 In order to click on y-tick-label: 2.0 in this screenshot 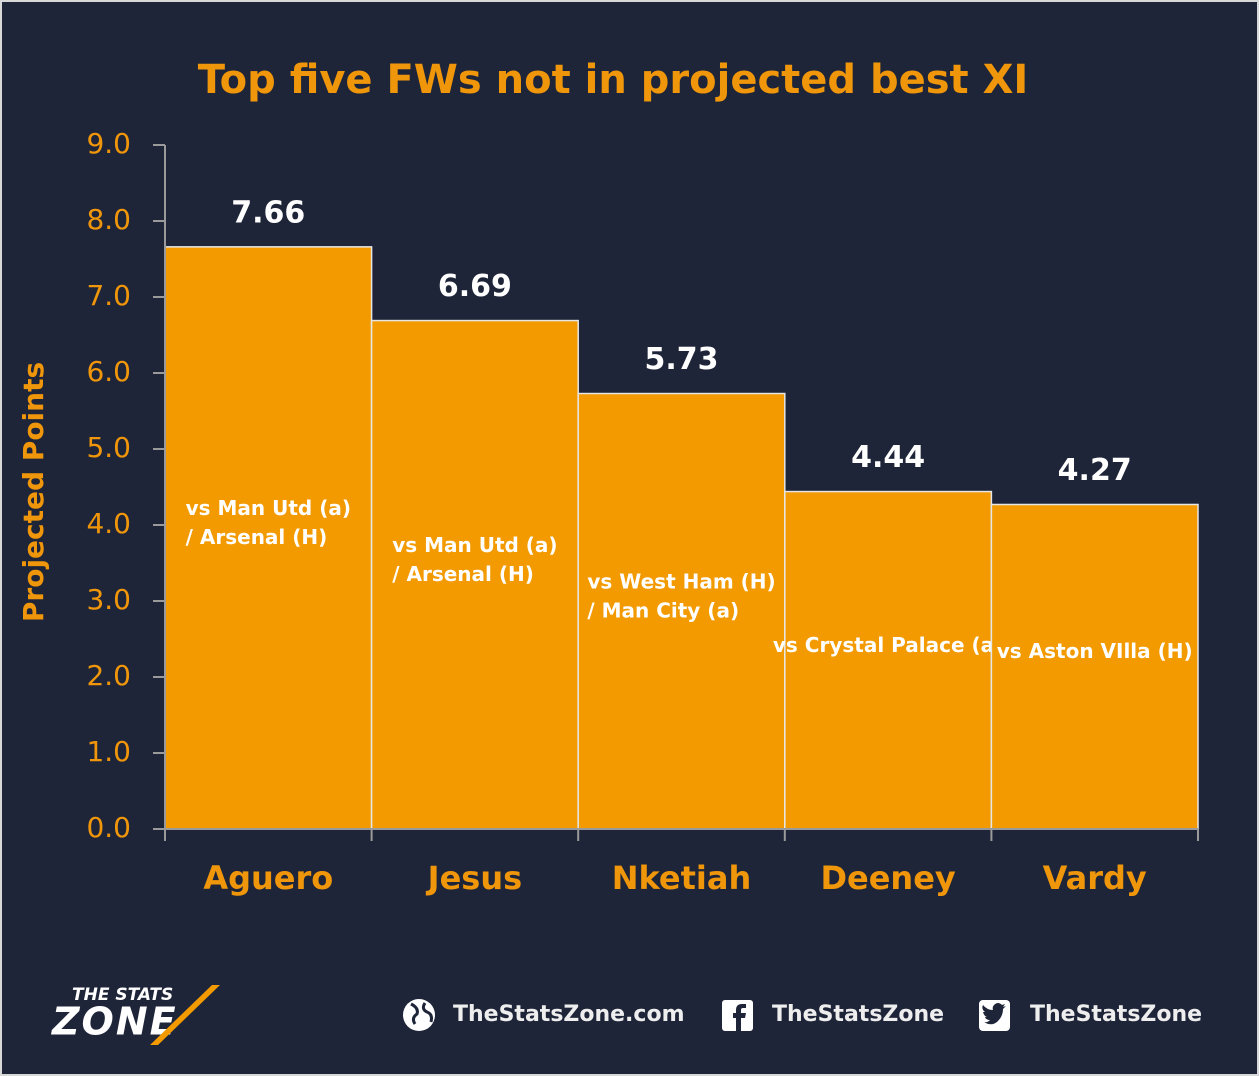, I will do `click(108, 675)`.